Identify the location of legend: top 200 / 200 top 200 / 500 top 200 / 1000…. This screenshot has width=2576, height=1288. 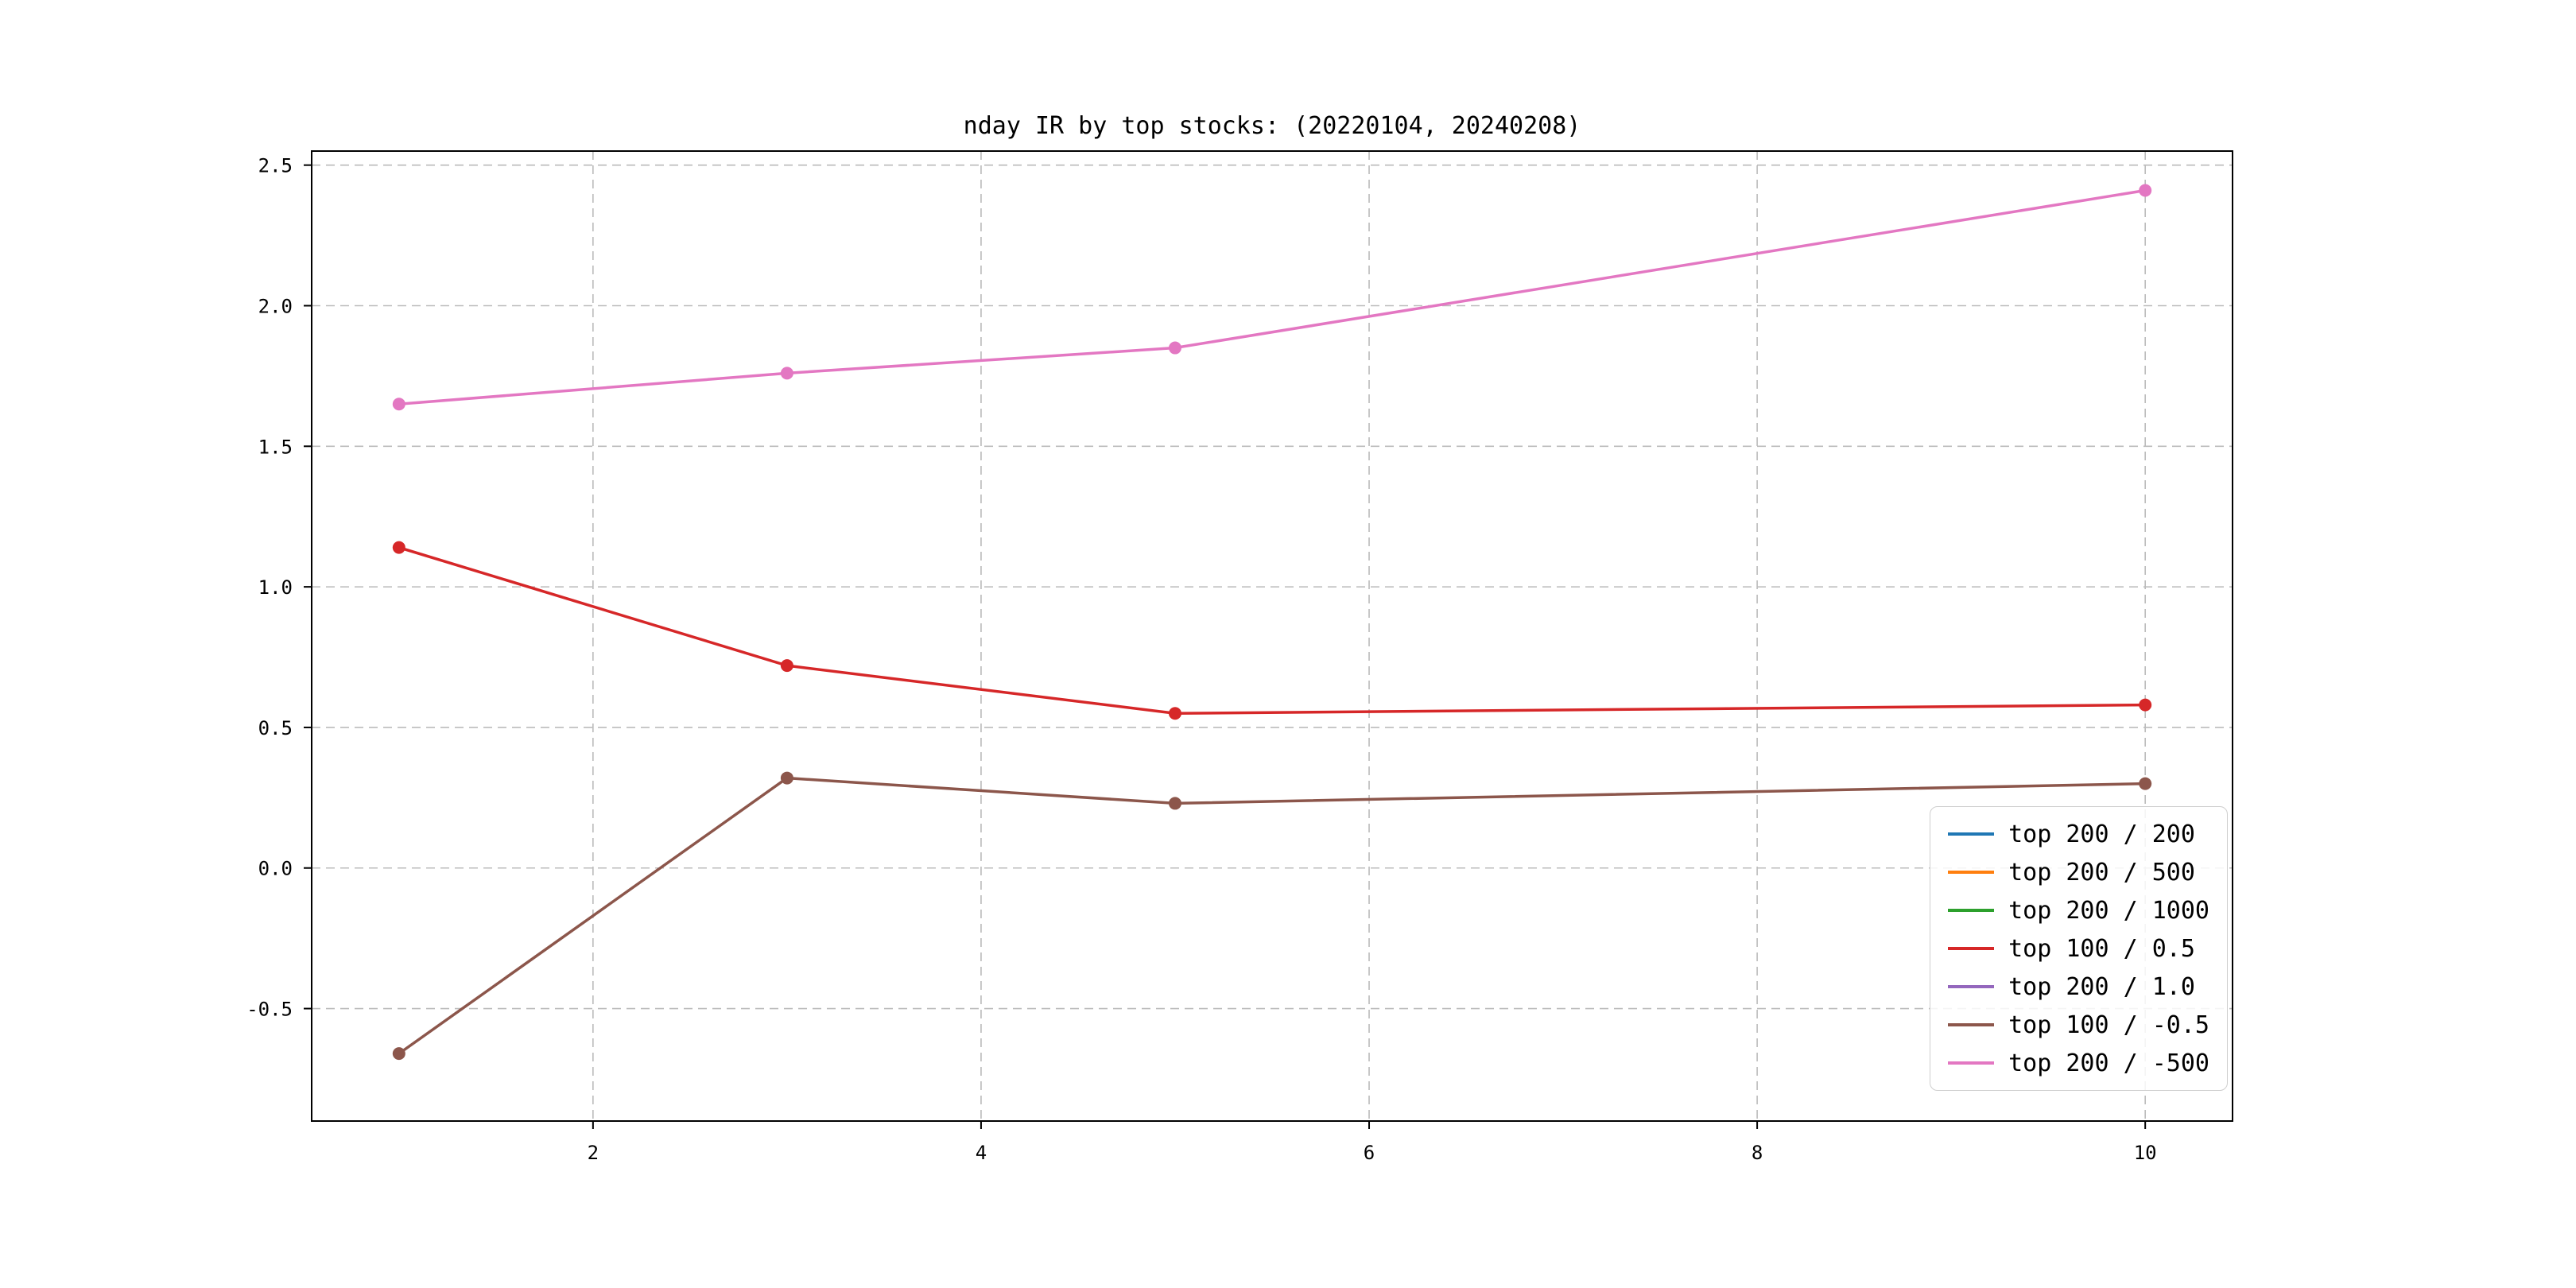
(2079, 949).